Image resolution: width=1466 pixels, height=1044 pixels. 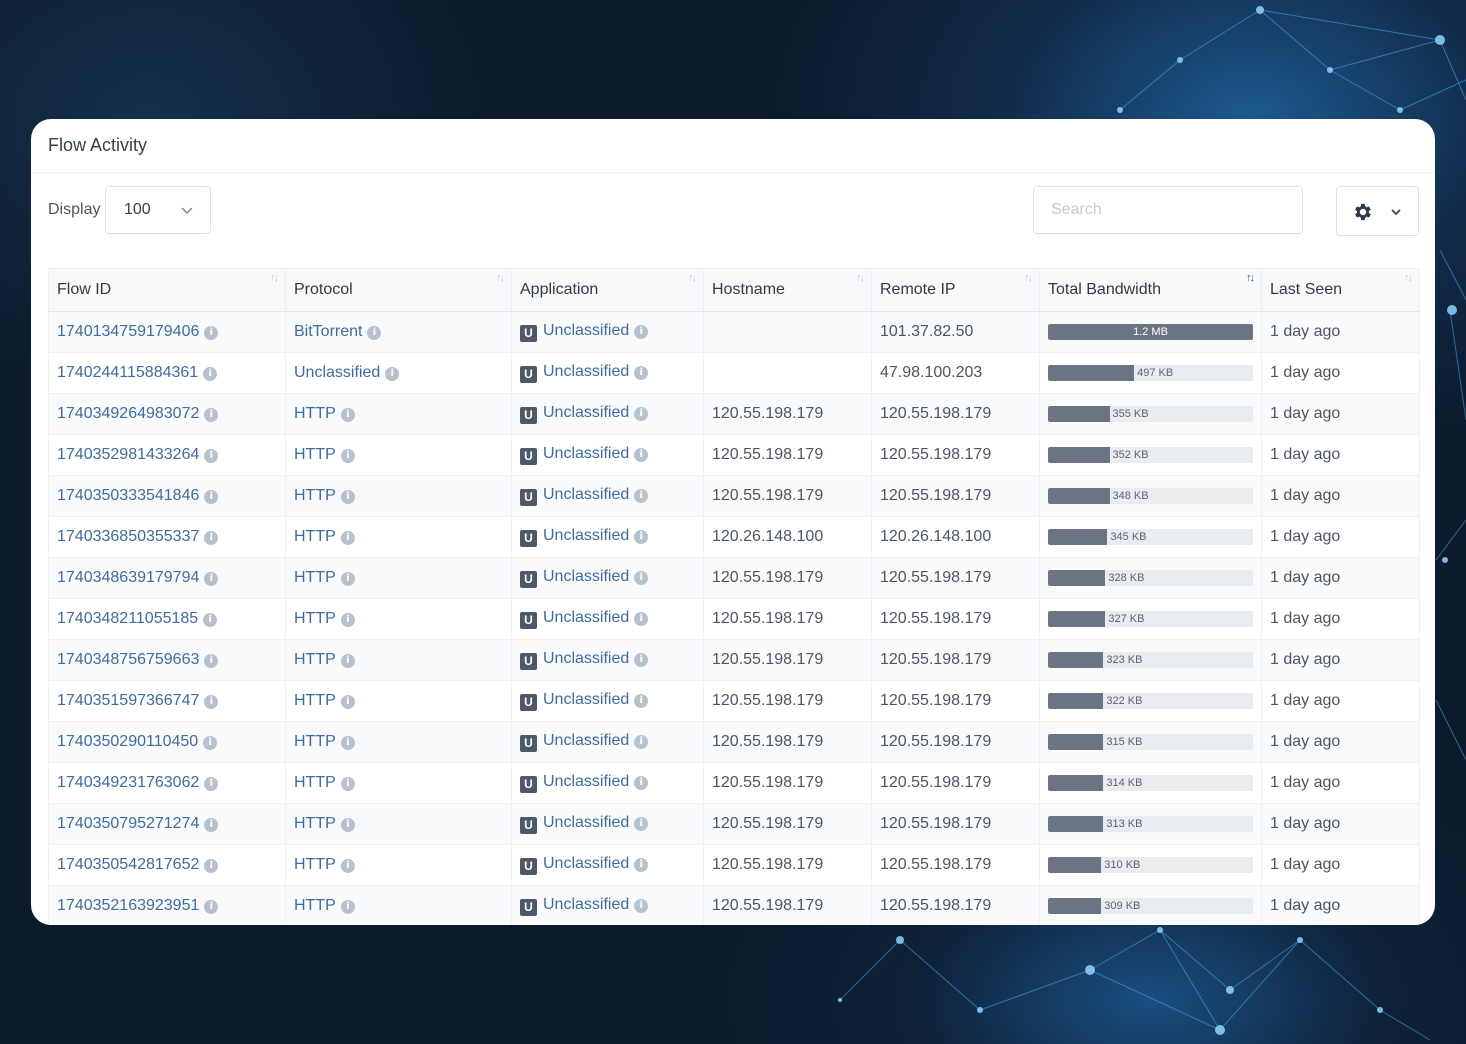 What do you see at coordinates (955, 290) in the screenshot?
I see `column-header-remote-ip: Remote IP ↑↓` at bounding box center [955, 290].